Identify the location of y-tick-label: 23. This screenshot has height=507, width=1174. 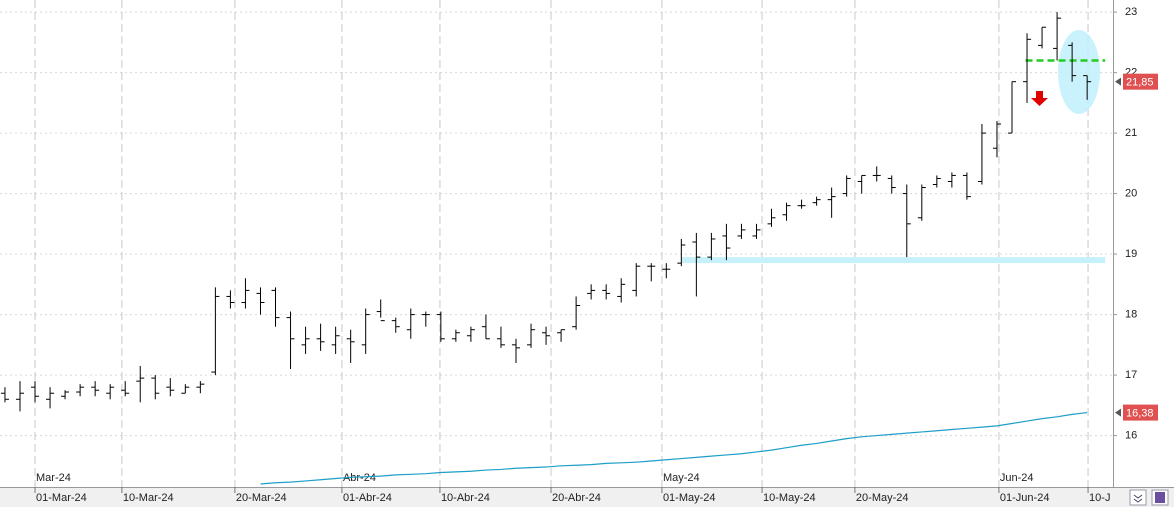
(1131, 12).